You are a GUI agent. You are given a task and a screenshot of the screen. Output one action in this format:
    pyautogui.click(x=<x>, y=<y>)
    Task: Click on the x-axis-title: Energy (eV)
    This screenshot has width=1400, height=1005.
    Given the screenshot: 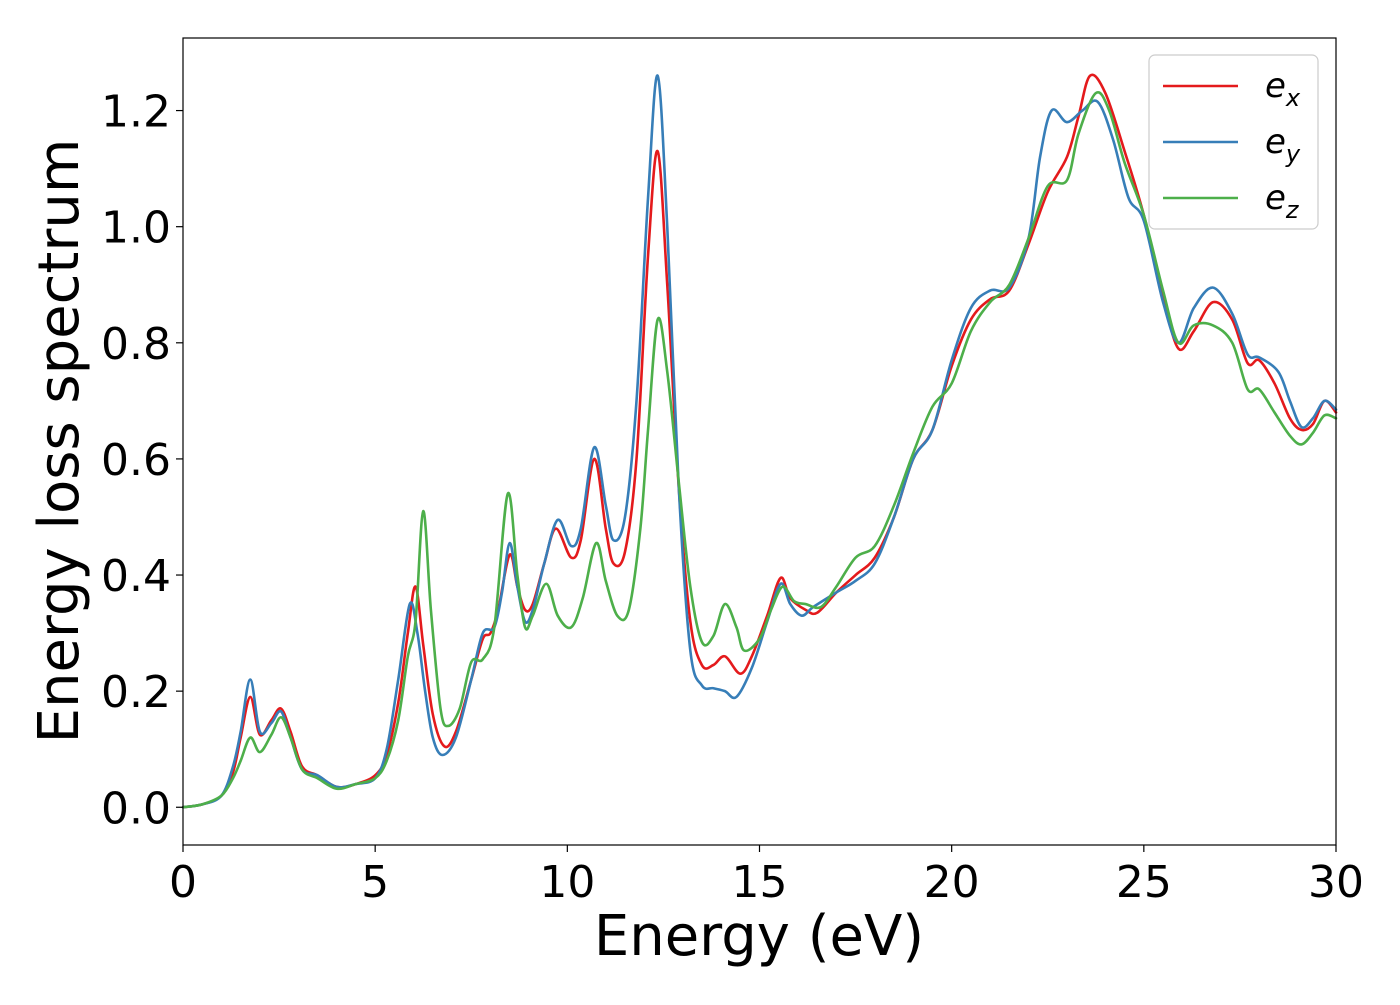 What is the action you would take?
    pyautogui.click(x=759, y=936)
    